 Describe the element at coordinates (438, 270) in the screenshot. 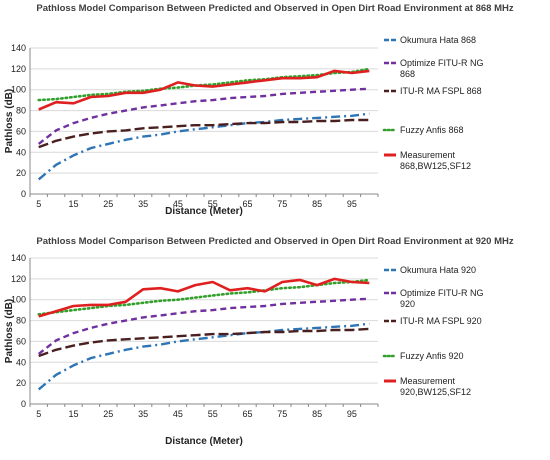

I see `legend-label: Okumura Hata 920` at that location.